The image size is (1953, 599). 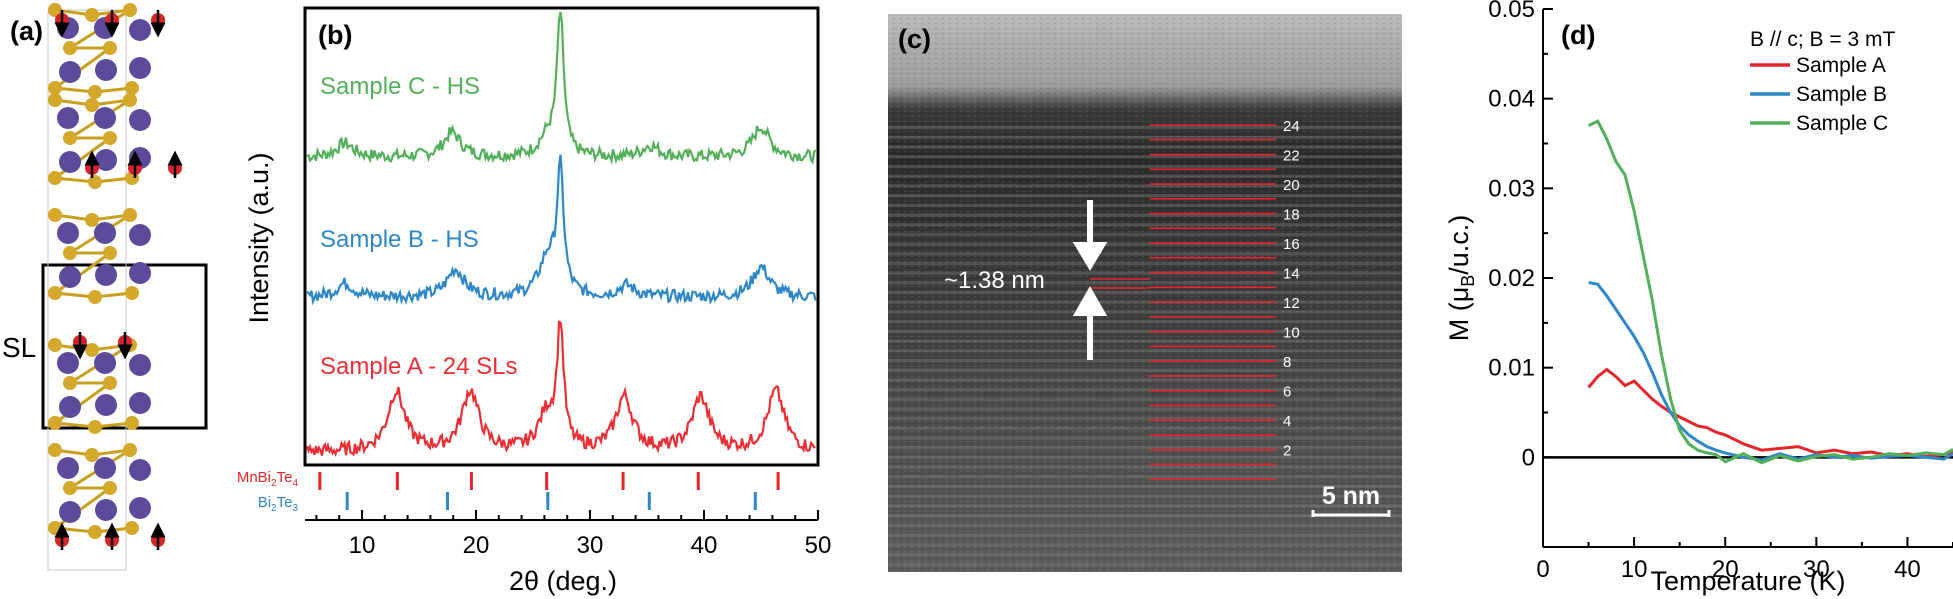 What do you see at coordinates (1287, 392) in the screenshot?
I see `layer-number: 6` at bounding box center [1287, 392].